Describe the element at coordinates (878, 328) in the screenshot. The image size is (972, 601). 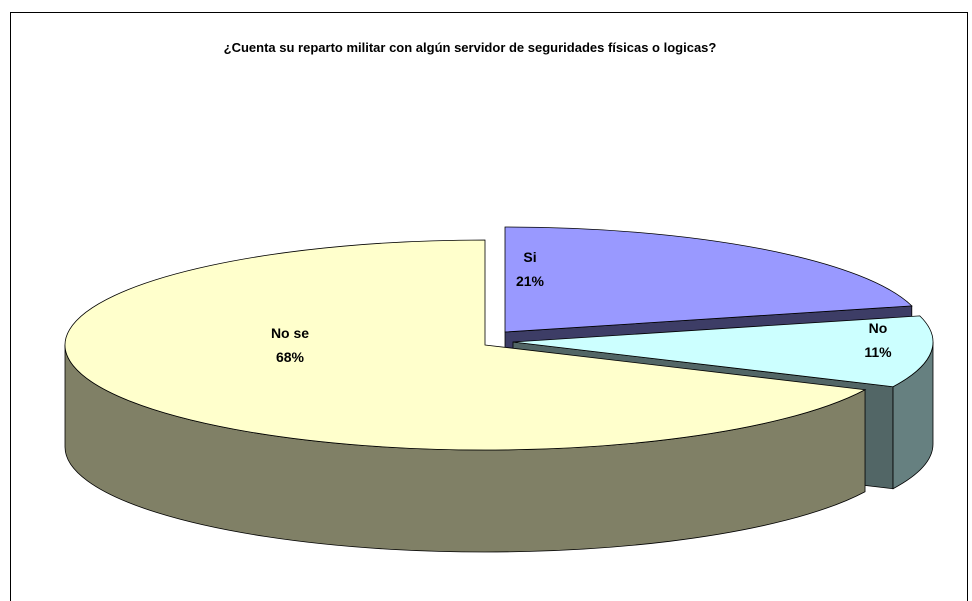
I see `slice-category-label: No` at that location.